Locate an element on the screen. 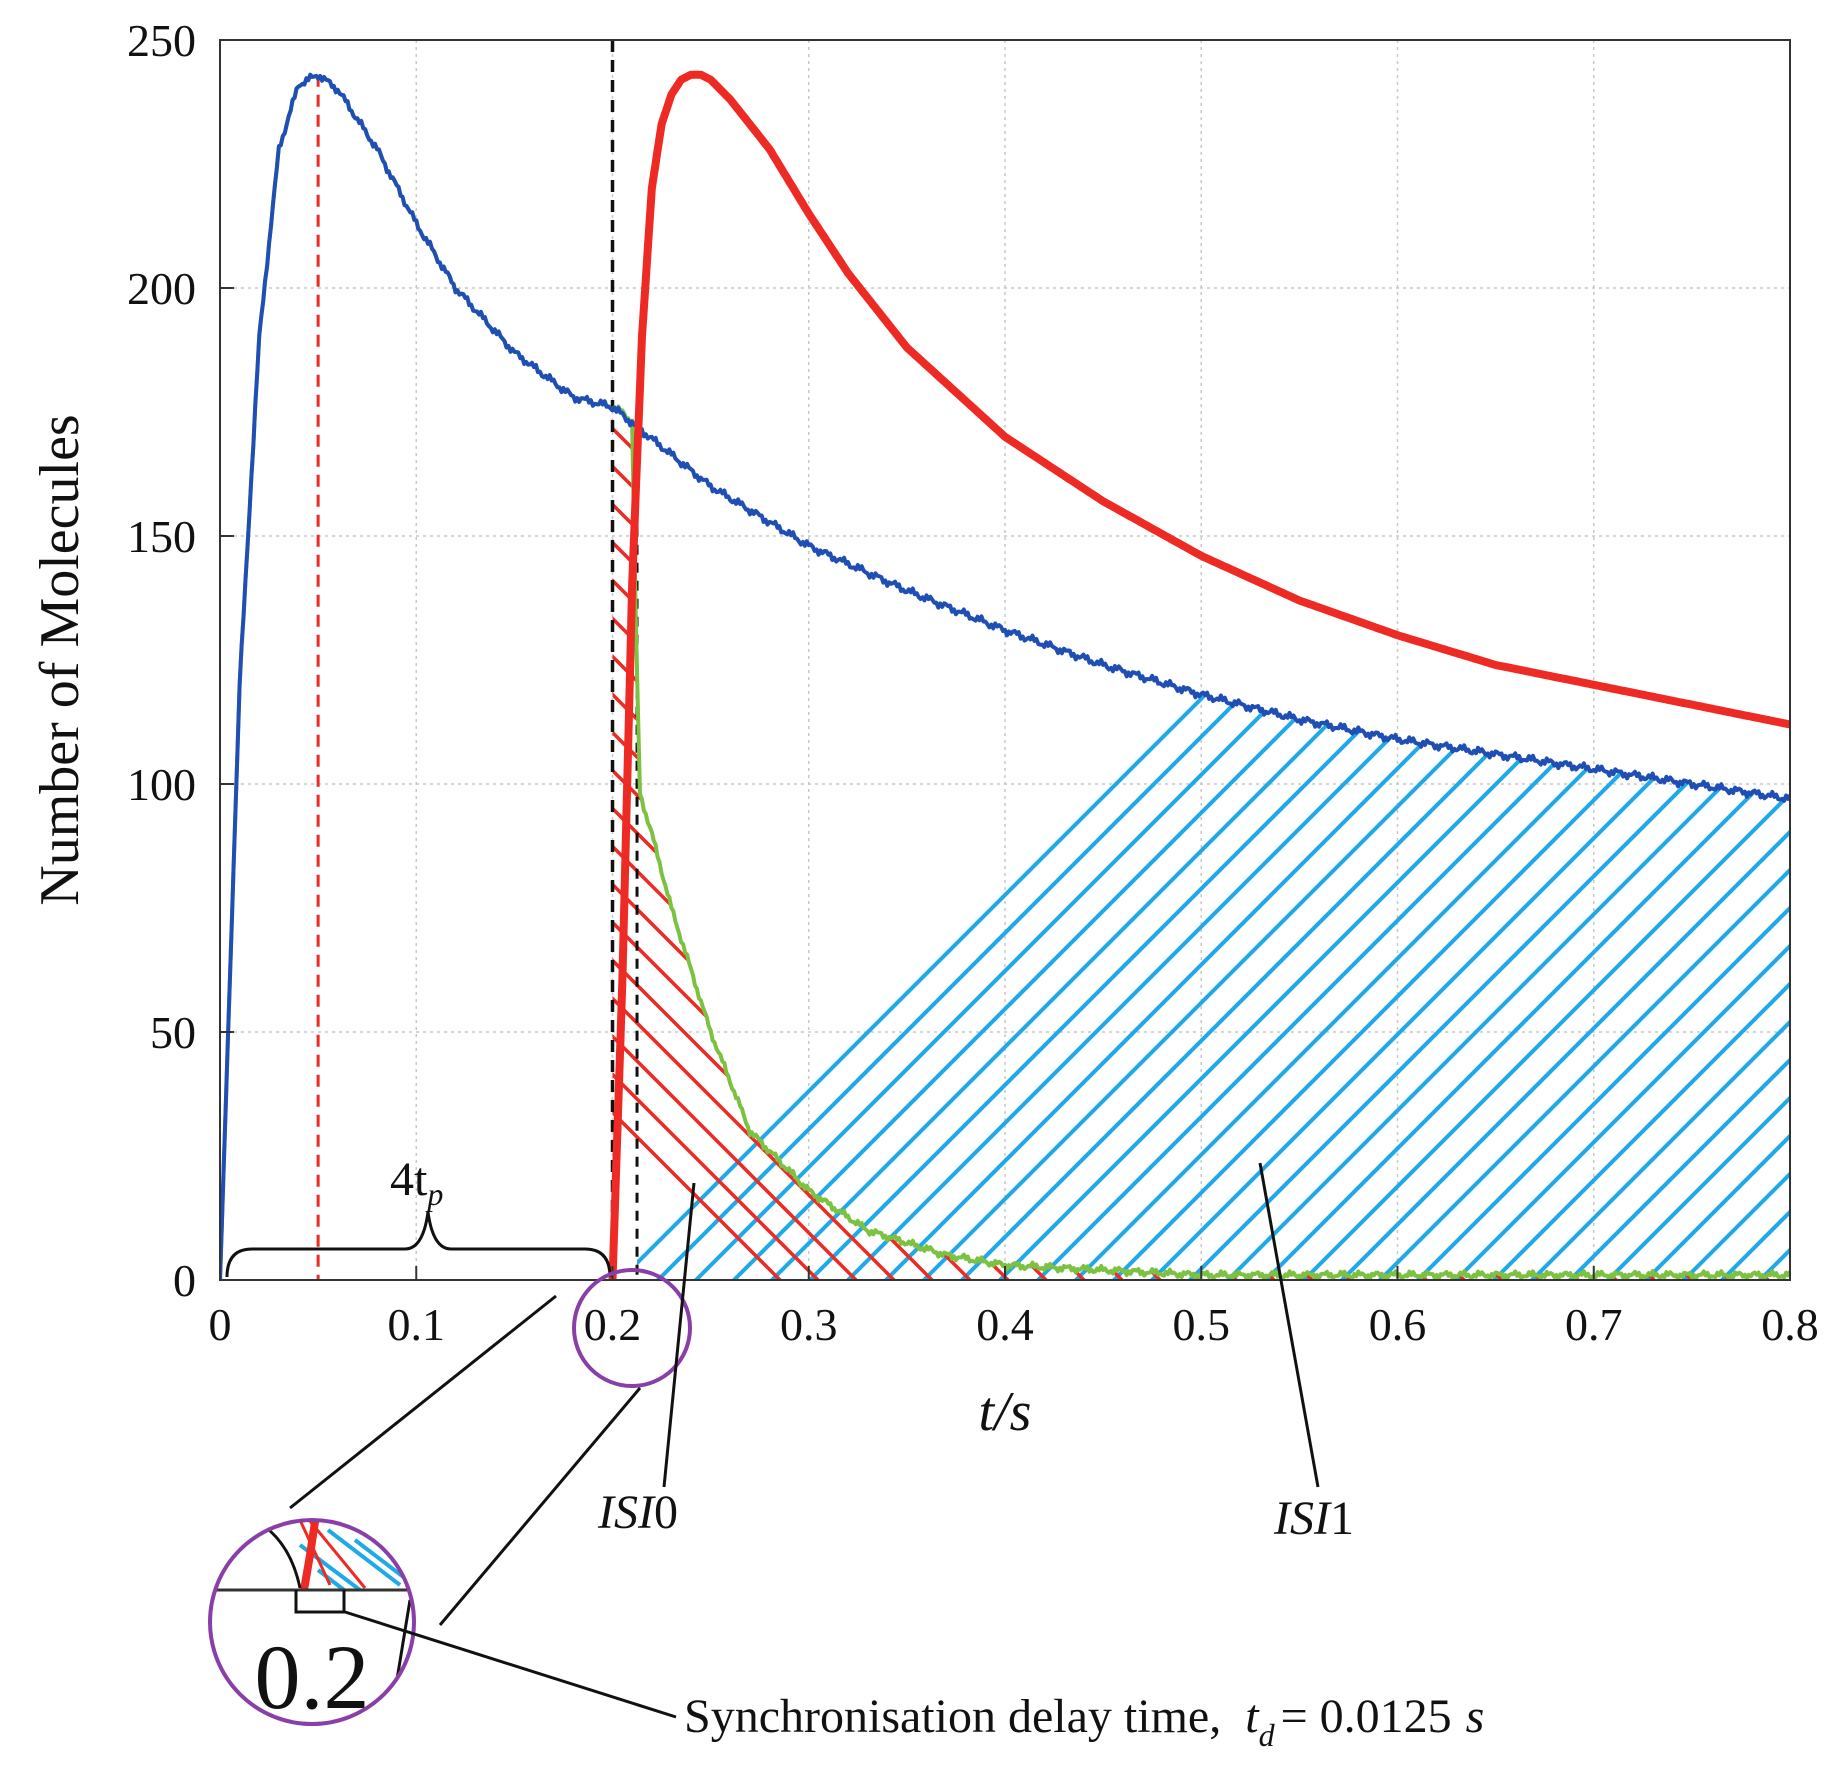  y-tick-label: 150 is located at coordinates (161, 536).